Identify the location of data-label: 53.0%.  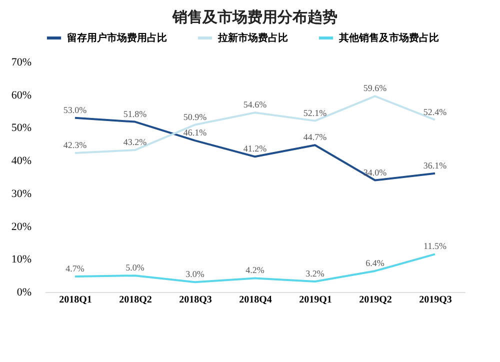
(75, 109).